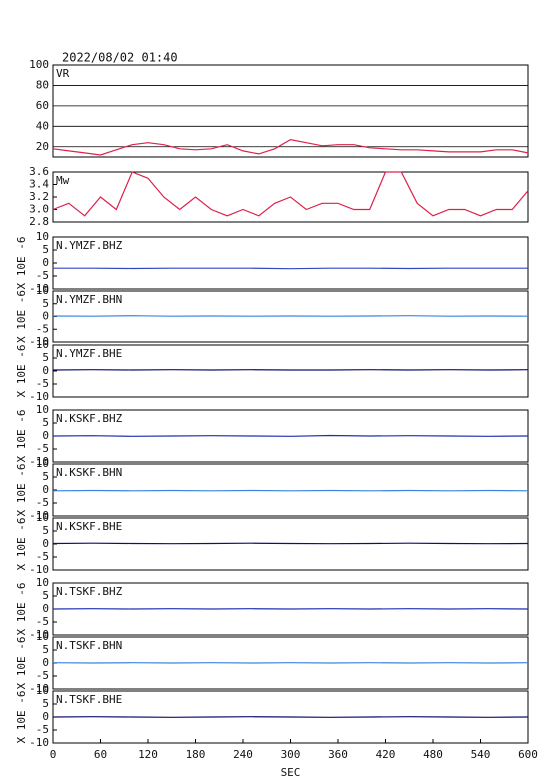 This screenshot has width=554, height=781. Describe the element at coordinates (481, 754) in the screenshot. I see `x-tick-label: 540` at that location.